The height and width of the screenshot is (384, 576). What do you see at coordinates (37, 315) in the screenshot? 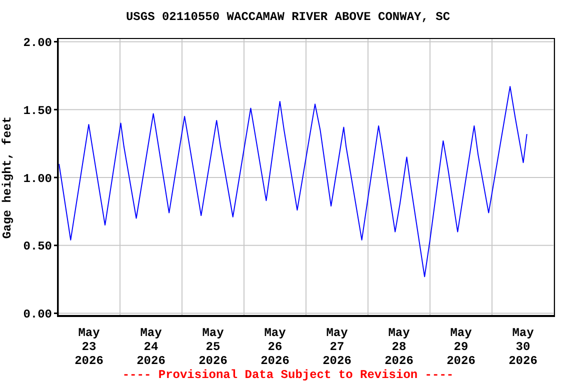
I see `y-tick-label: 0.00` at bounding box center [37, 315].